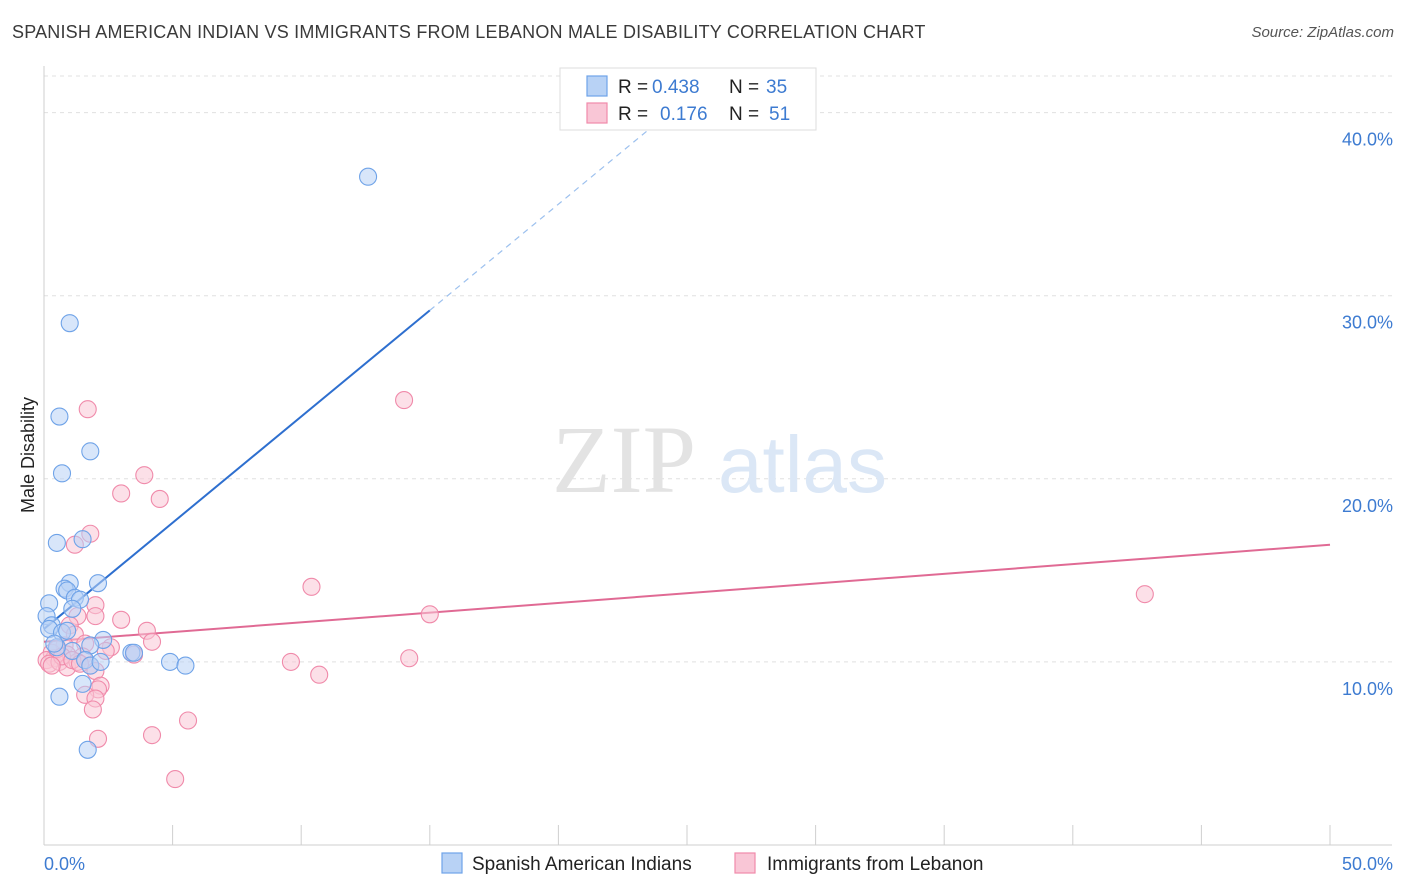 The height and width of the screenshot is (892, 1406). What do you see at coordinates (1367, 414) in the screenshot?
I see `y-tick-labels: 10.0% 20.0% 30.0% 40.0%` at bounding box center [1367, 414].